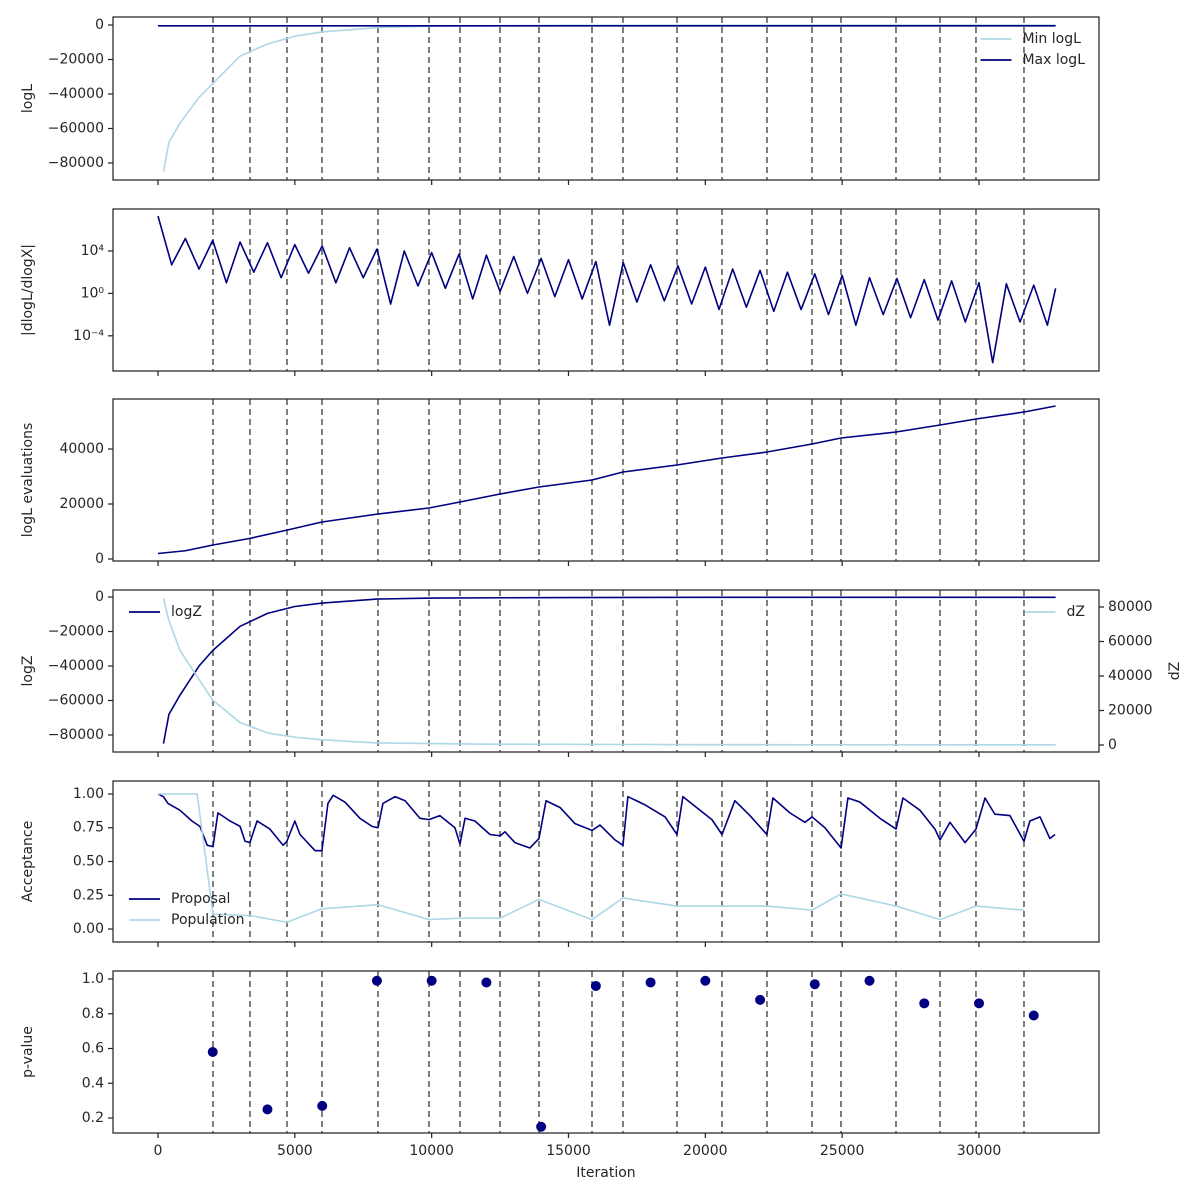 This screenshot has width=1200, height=1200. Describe the element at coordinates (1032, 49) in the screenshot. I see `legend: Min logL Max logL` at that location.